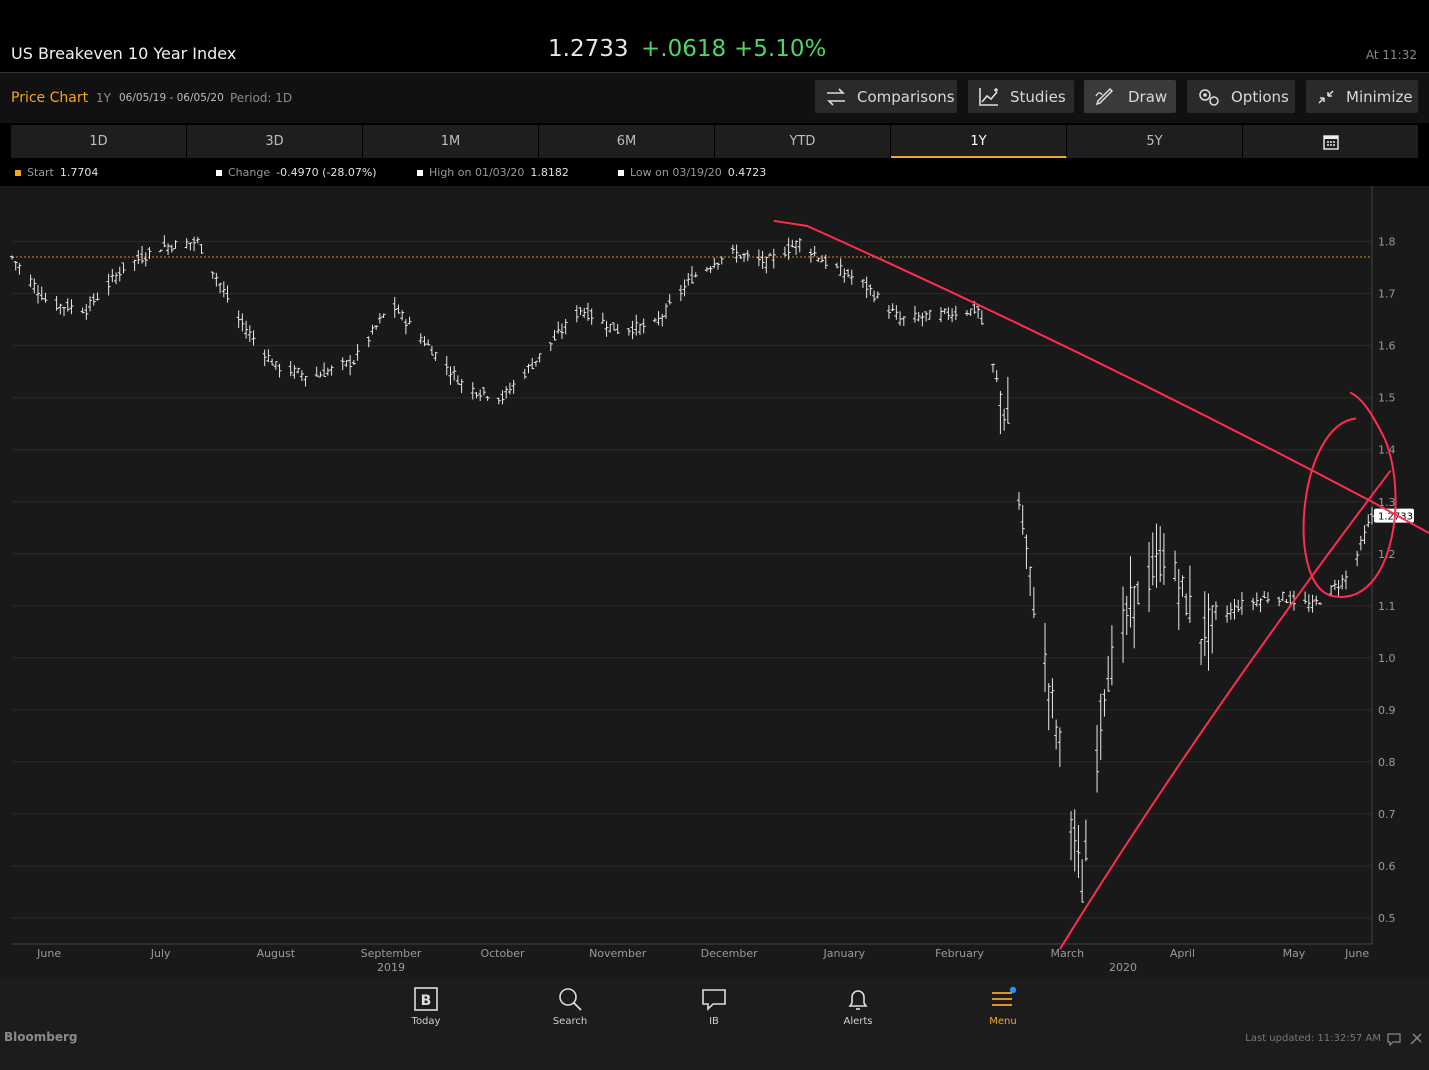  I want to click on calendar-icon, so click(1330, 142).